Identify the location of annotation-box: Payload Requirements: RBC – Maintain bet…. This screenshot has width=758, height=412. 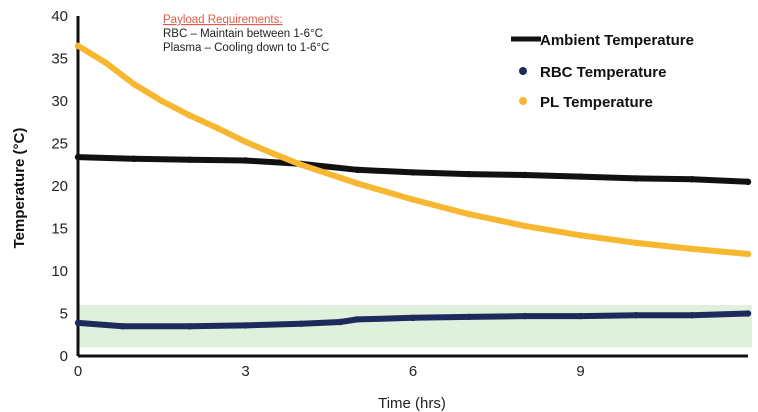
(246, 34).